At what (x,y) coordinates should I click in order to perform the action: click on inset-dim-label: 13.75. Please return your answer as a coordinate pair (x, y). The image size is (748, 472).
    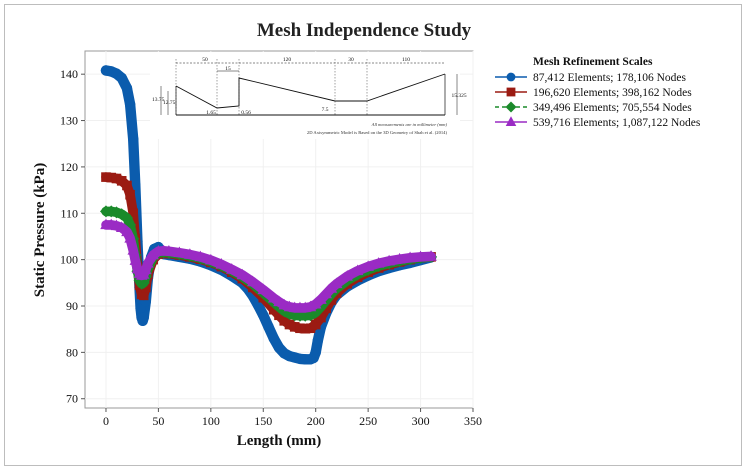
    Looking at the image, I should click on (158, 100).